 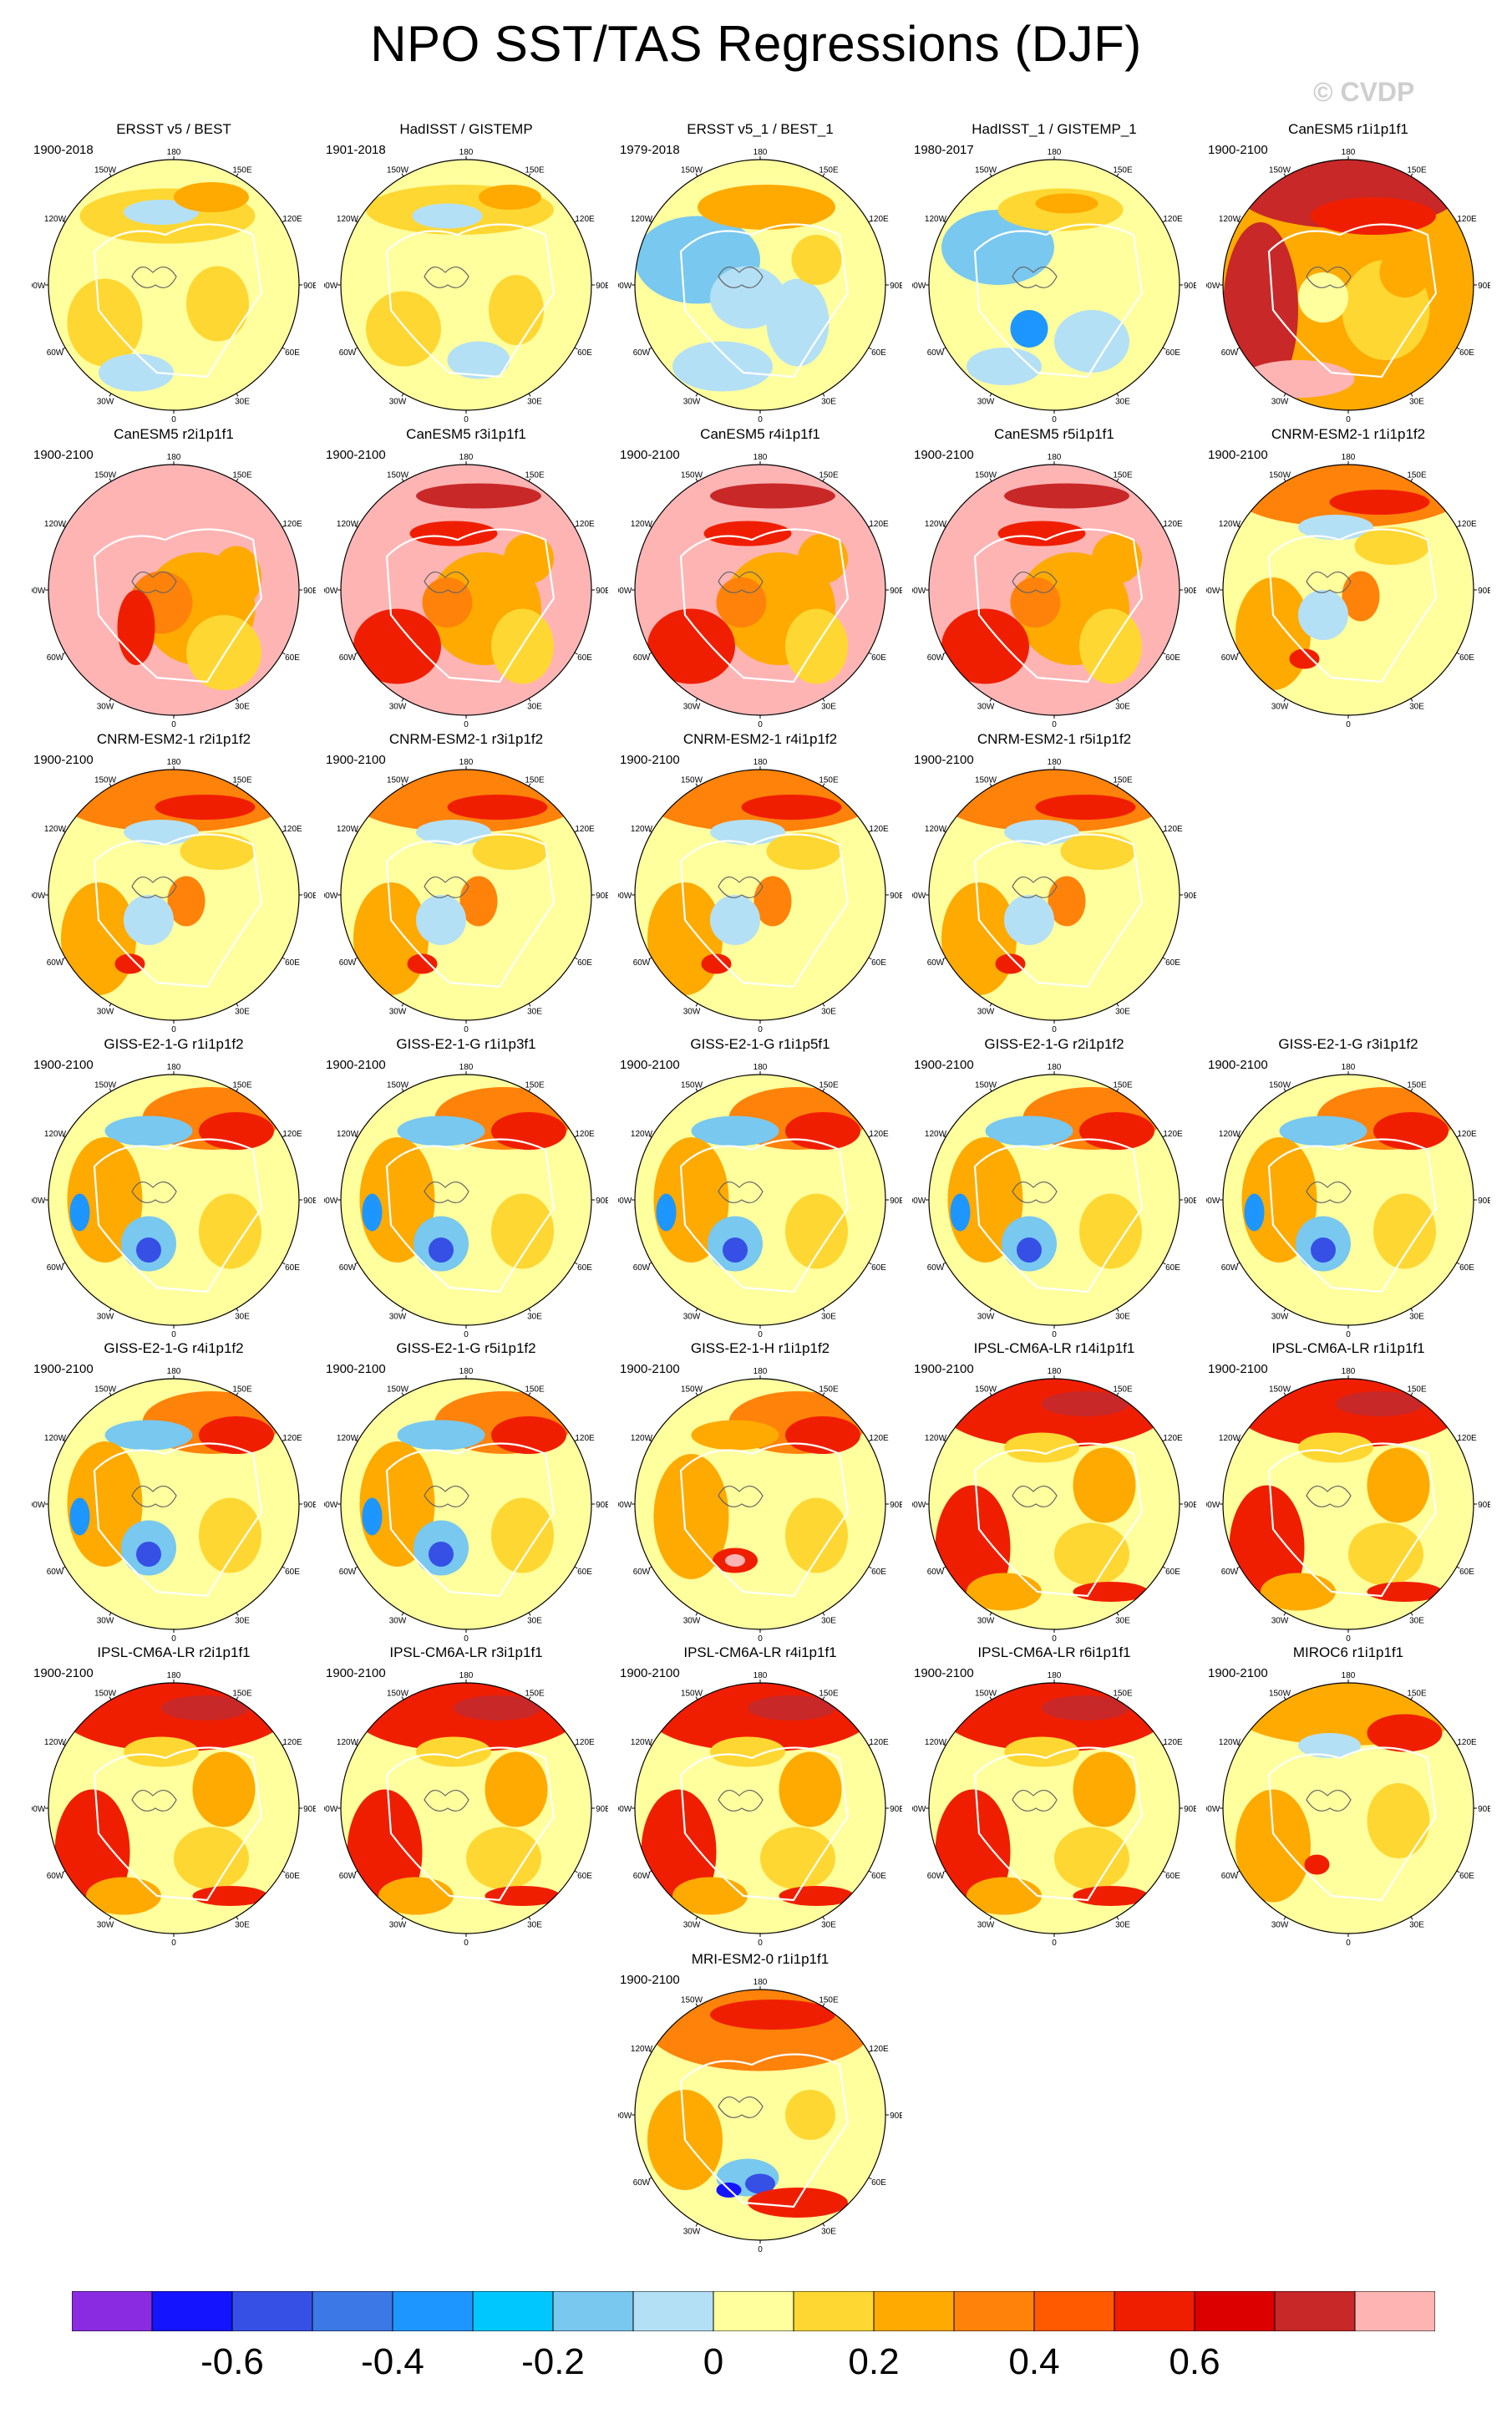 What do you see at coordinates (944, 150) in the screenshot?
I see `panel-years: 1980-2017` at bounding box center [944, 150].